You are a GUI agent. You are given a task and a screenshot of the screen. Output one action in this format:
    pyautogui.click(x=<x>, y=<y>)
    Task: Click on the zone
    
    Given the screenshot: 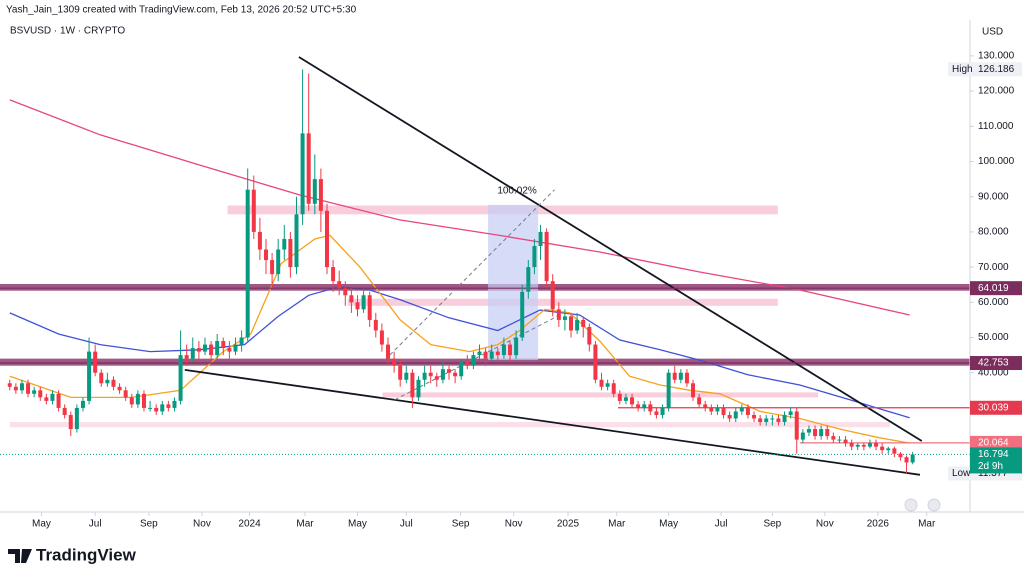 What is the action you would take?
    pyautogui.click(x=450, y=424)
    